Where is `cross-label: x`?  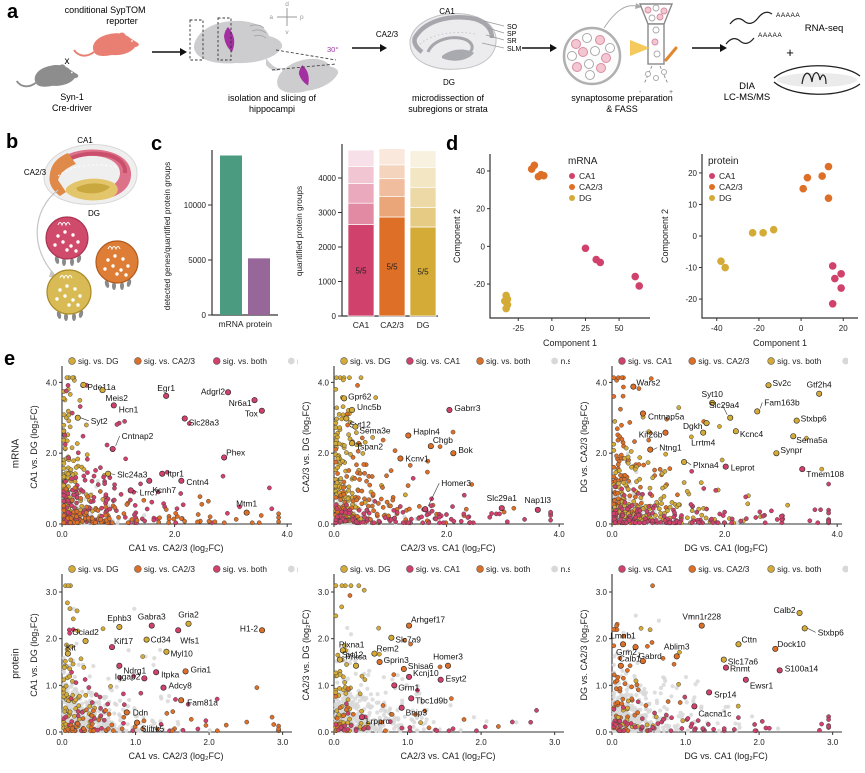 cross-label: x is located at coordinates (67, 61).